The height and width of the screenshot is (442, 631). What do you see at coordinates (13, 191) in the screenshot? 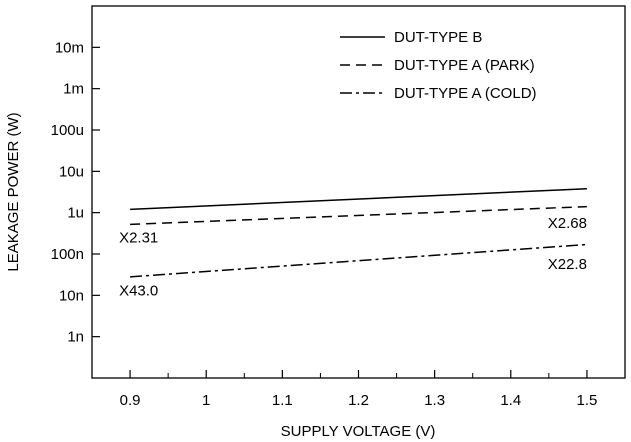
I see `y-axis-label: LEAKAGE POWER (W)` at bounding box center [13, 191].